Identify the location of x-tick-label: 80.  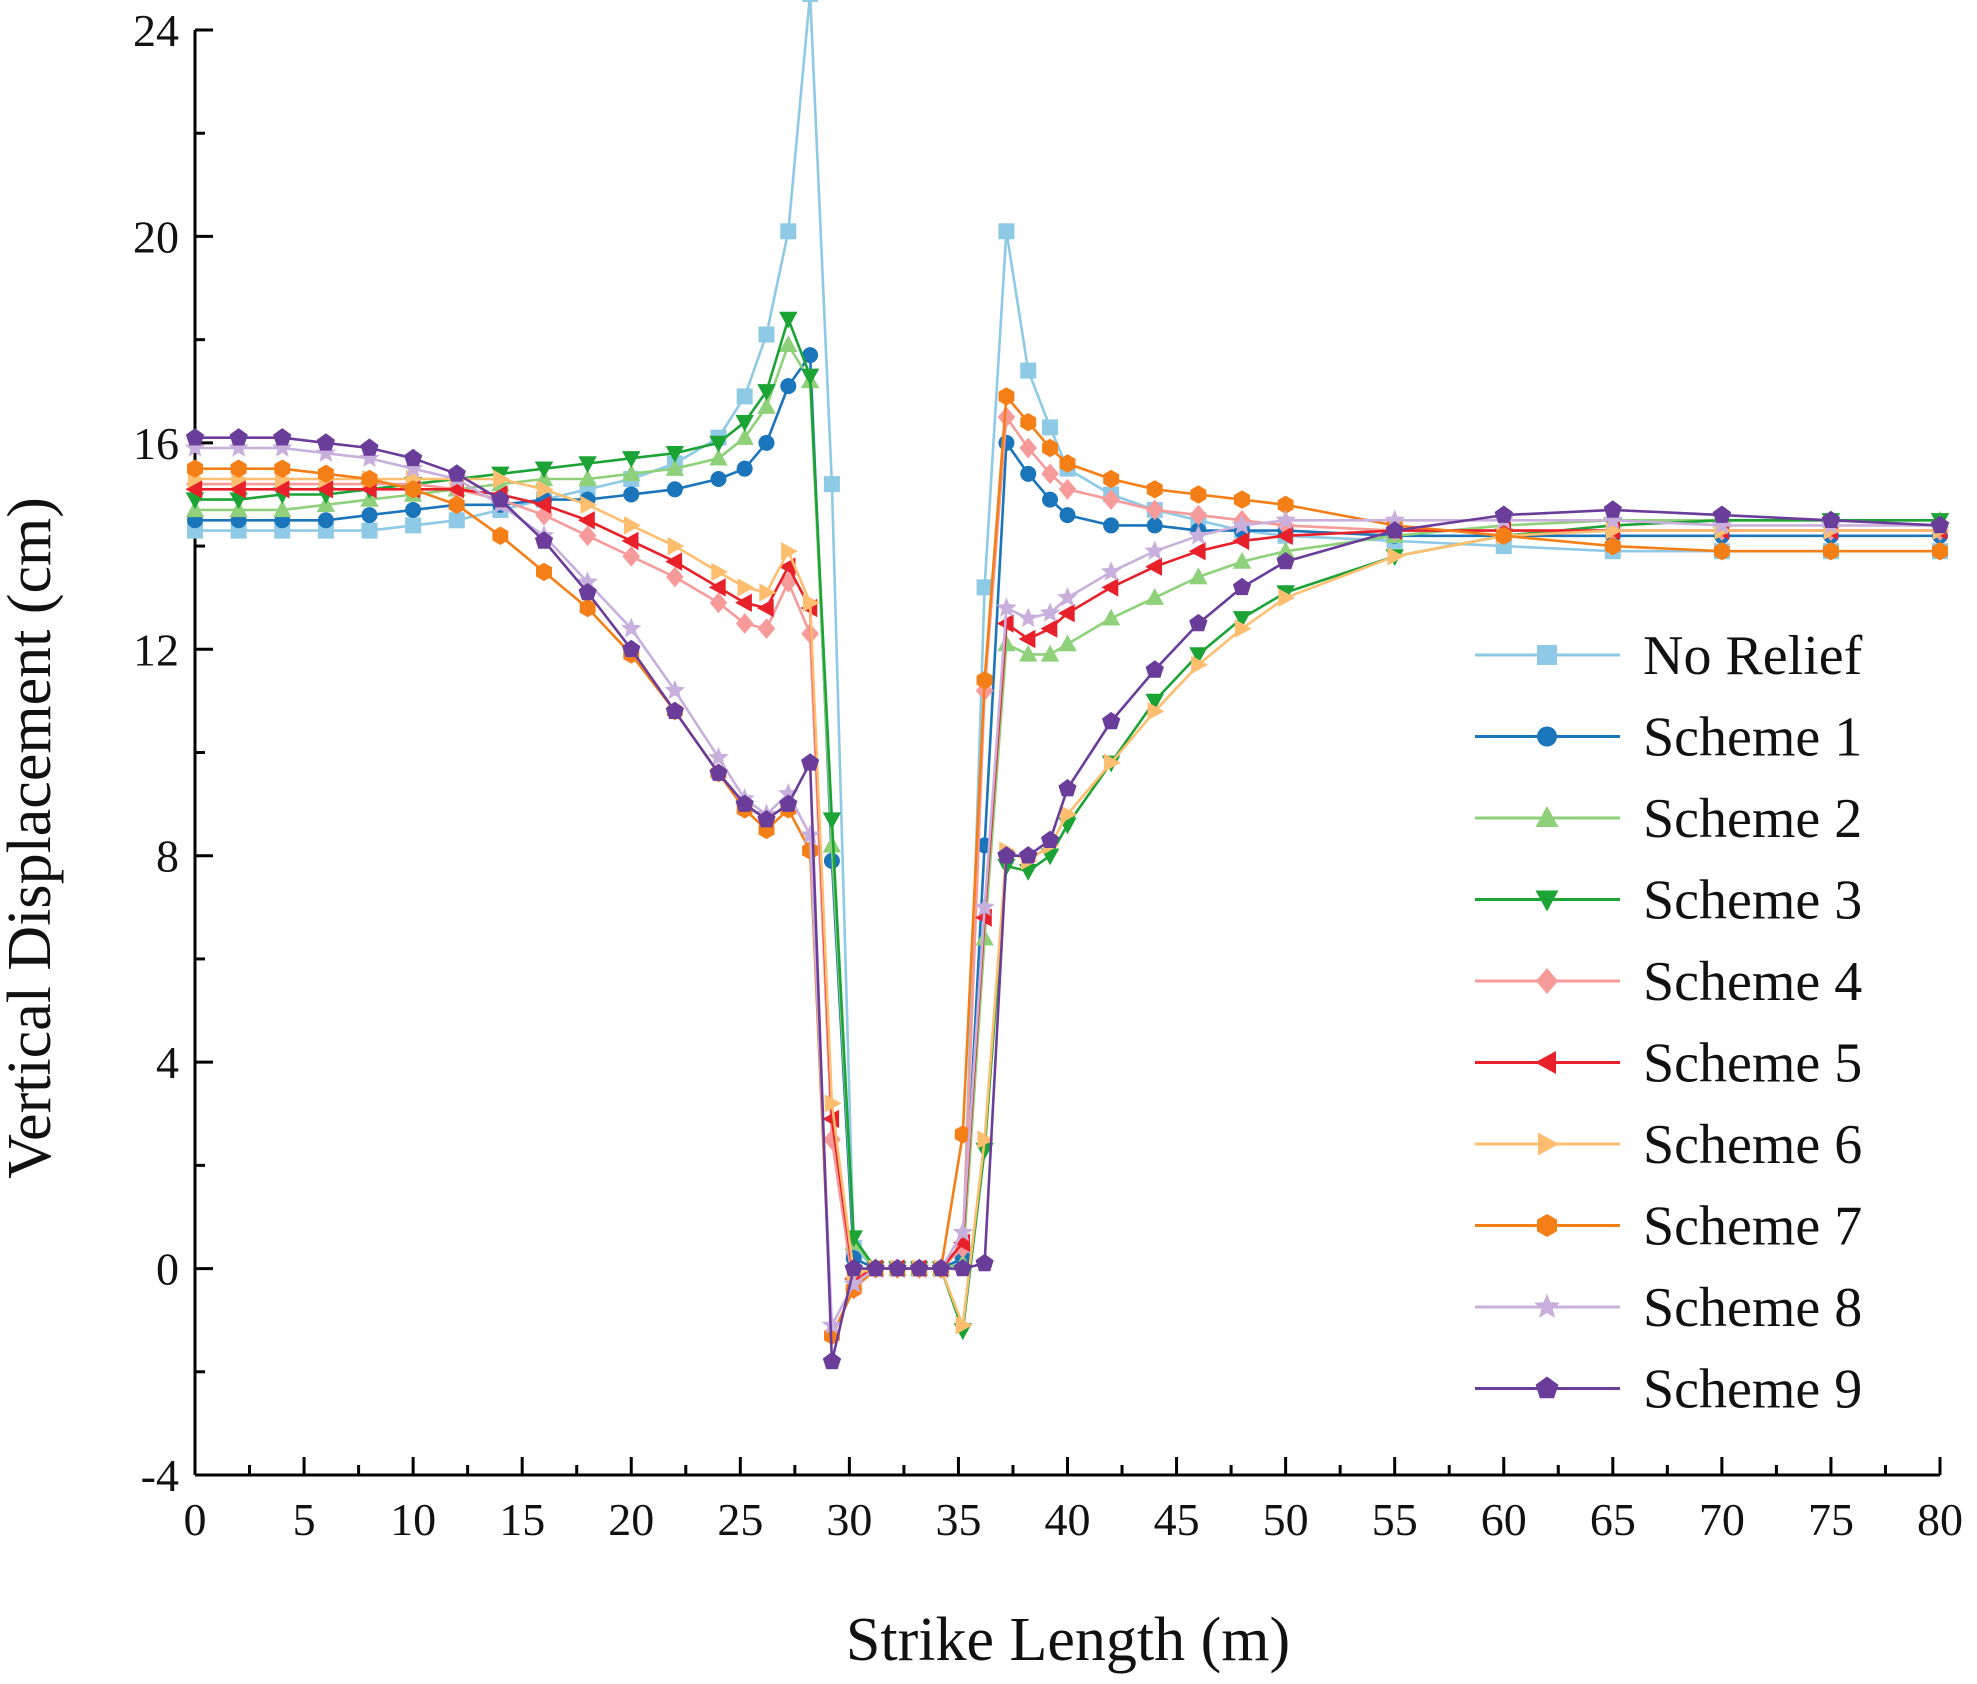
(1940, 1519).